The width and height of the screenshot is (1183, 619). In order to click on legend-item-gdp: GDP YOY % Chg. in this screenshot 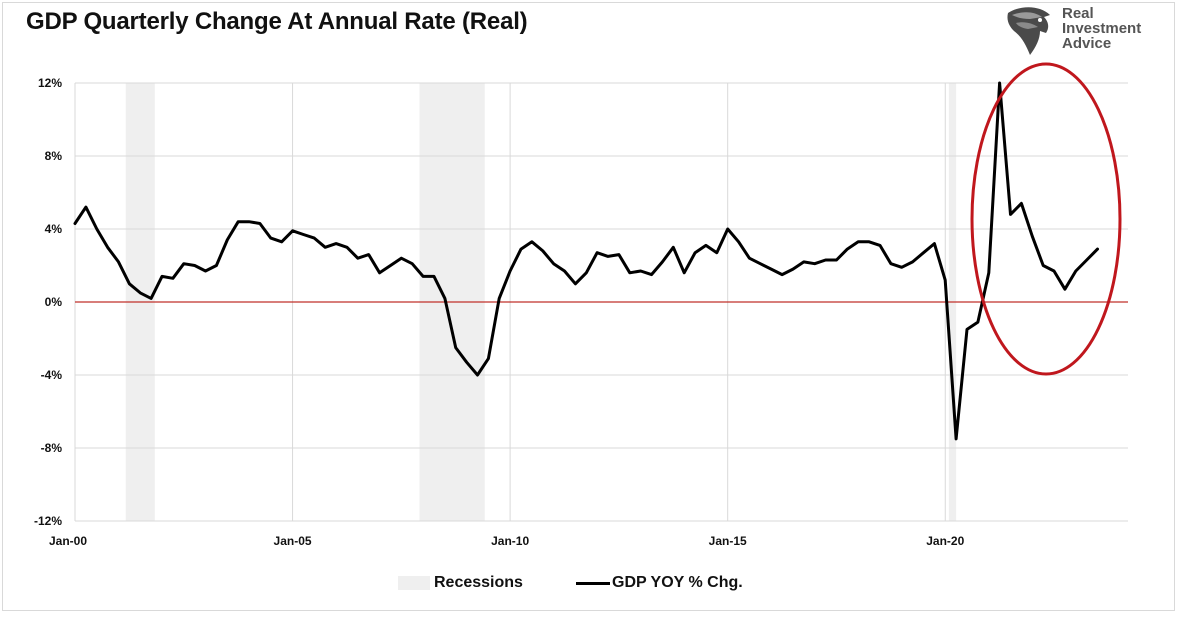, I will do `click(659, 583)`.